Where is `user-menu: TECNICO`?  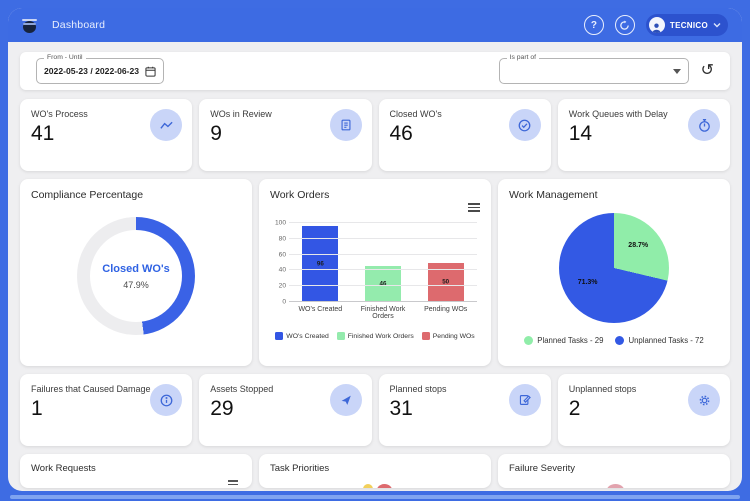 user-menu: TECNICO is located at coordinates (686, 25).